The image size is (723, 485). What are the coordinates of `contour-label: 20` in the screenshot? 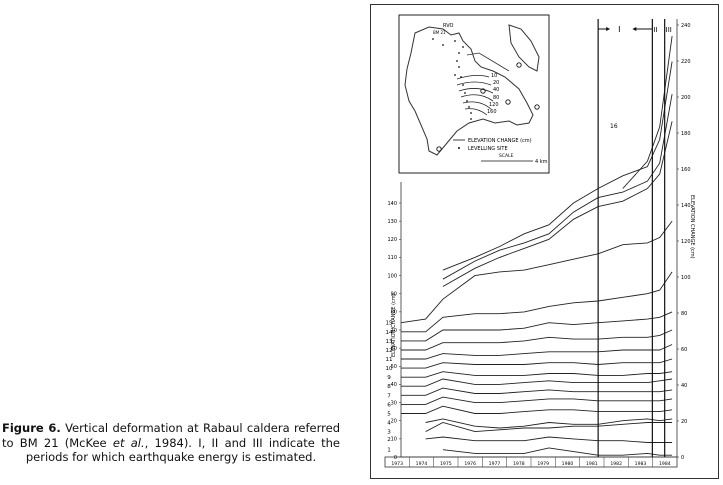 It's located at (496, 83).